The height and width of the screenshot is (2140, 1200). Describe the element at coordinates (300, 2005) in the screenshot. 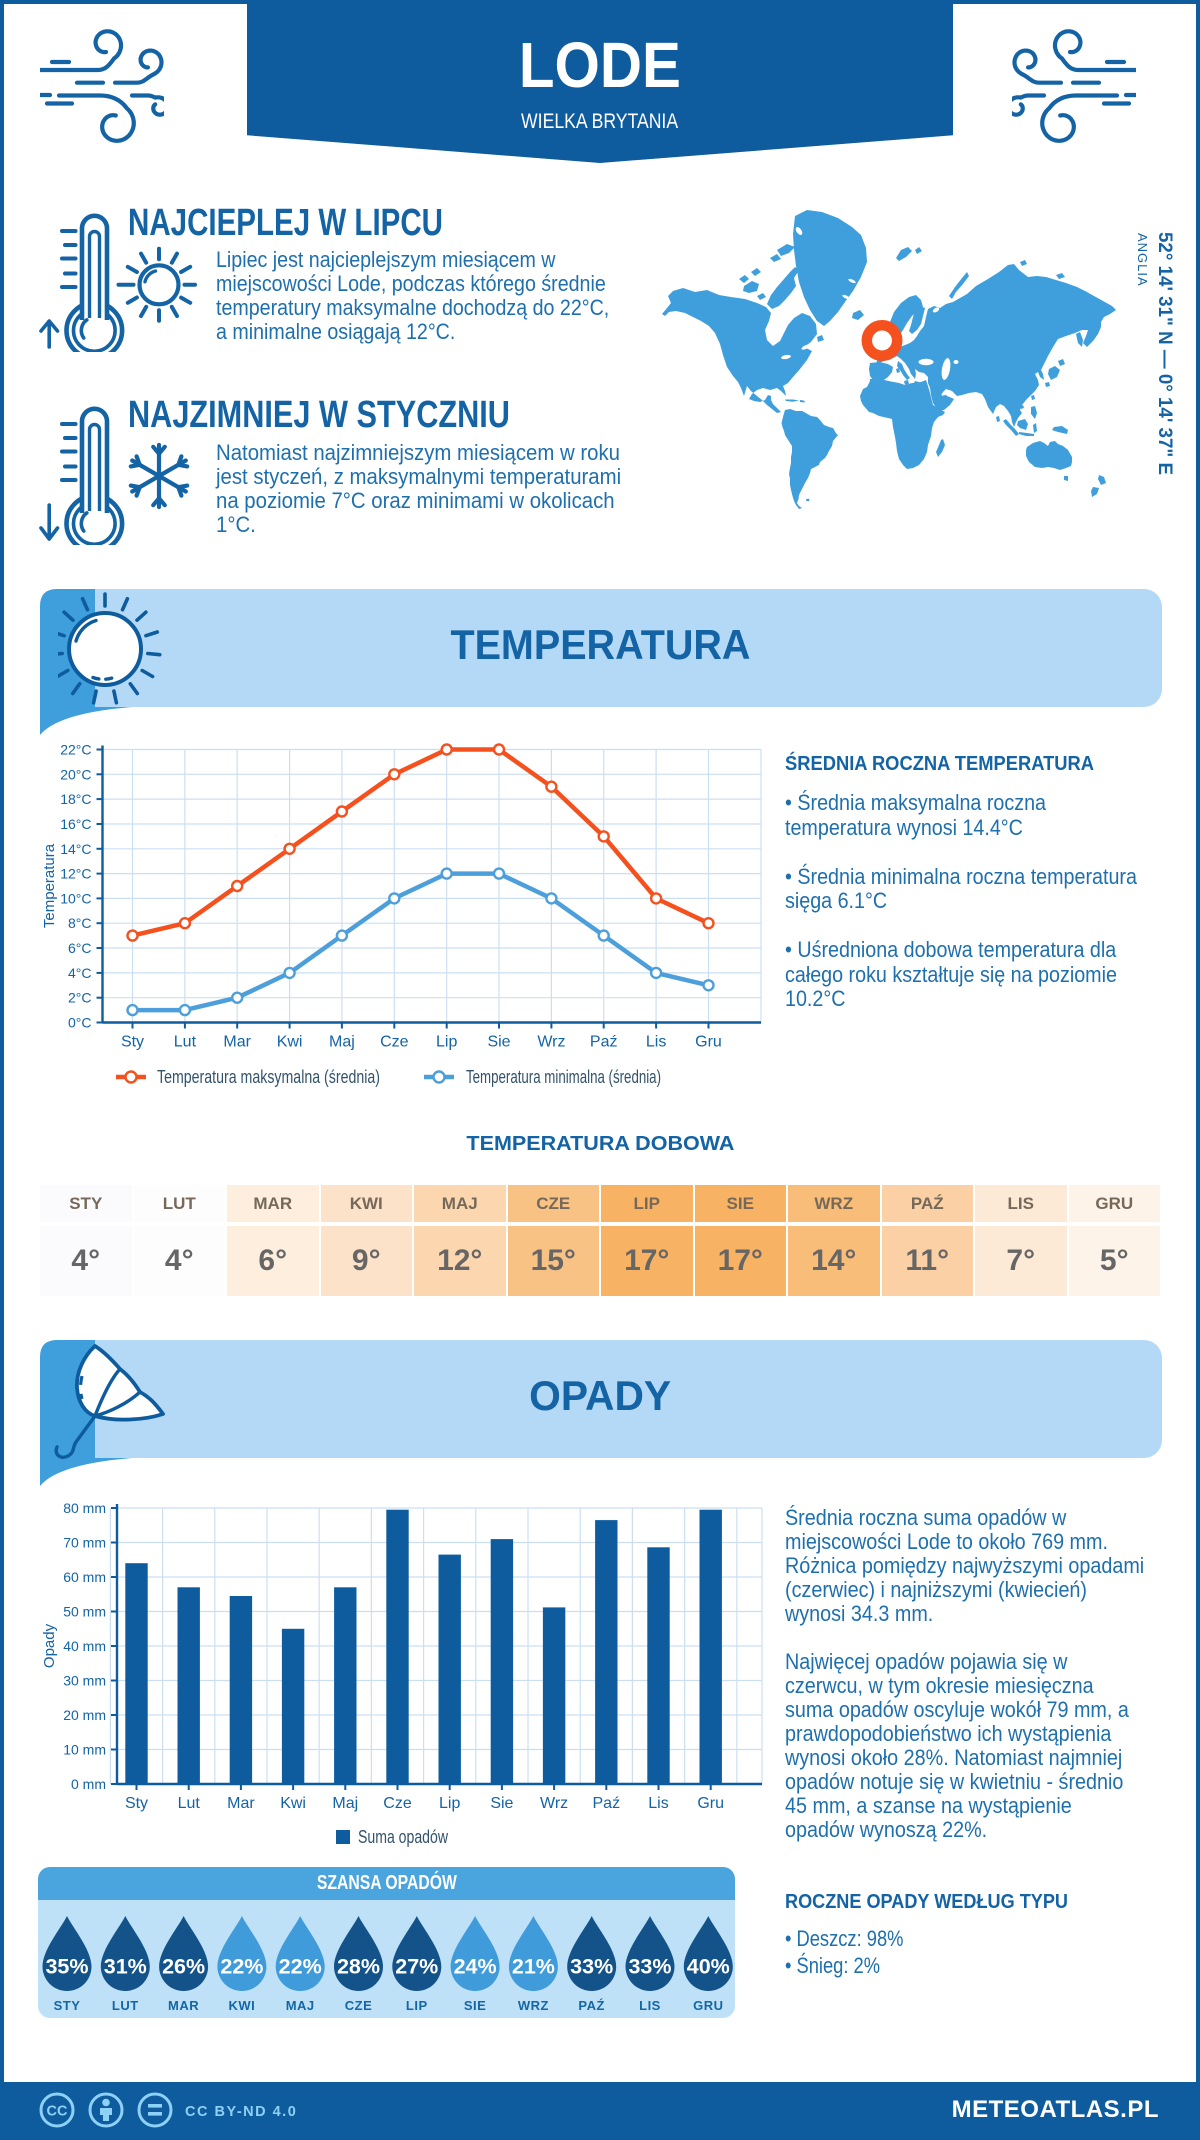

I see `svg-text: MAJ` at that location.